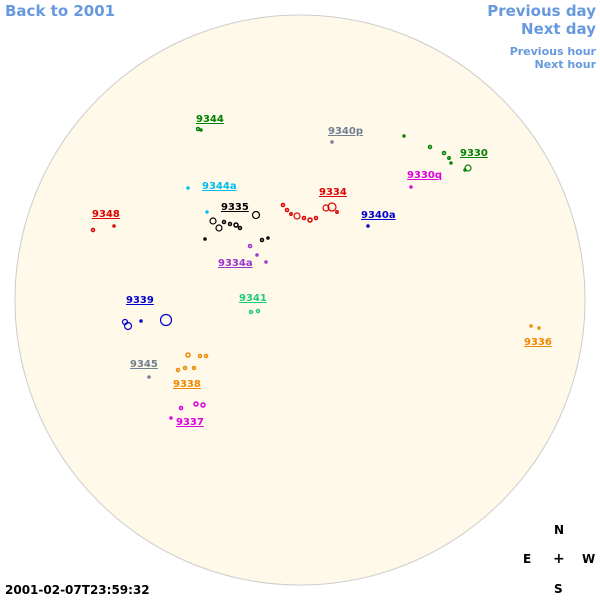 The height and width of the screenshot is (600, 600). I want to click on observation-timestamp: 2001-02-07T23:59:32, so click(77, 590).